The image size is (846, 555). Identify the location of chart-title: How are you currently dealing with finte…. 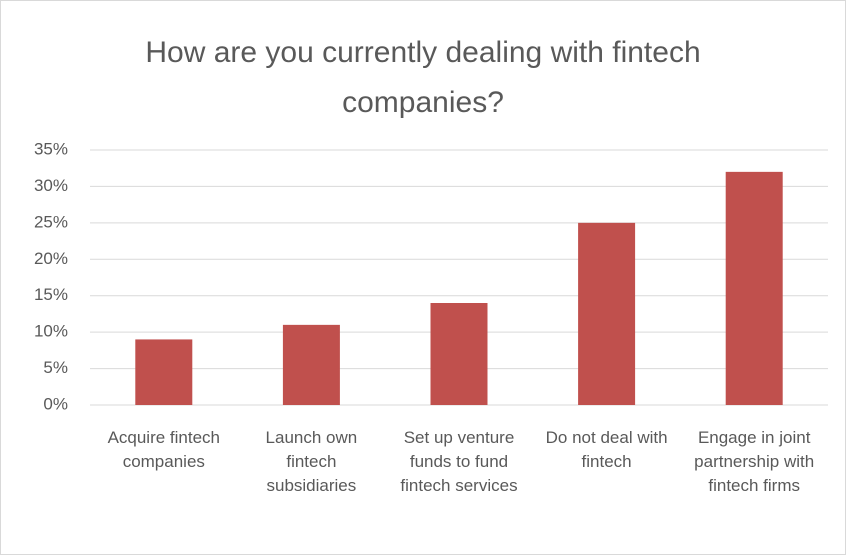
(423, 77).